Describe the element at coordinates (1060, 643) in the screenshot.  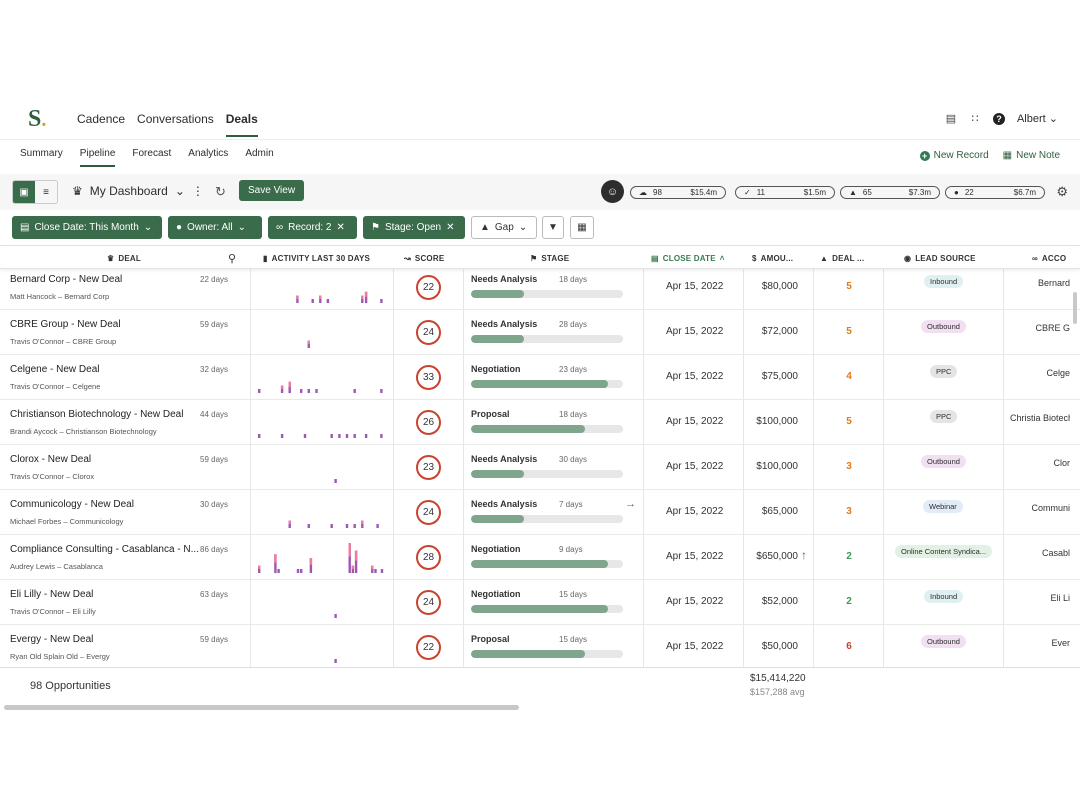
I see `account-name: Ever` at that location.